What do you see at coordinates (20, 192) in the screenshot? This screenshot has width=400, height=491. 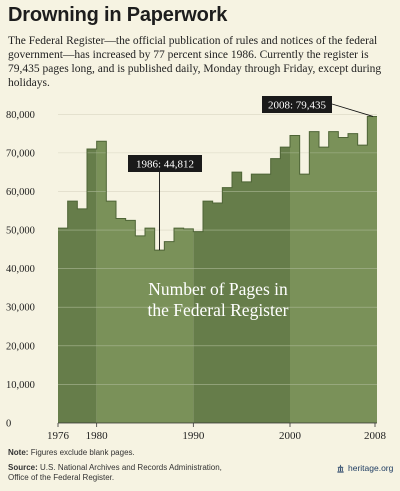 I see `y-tick-label: 60,000` at bounding box center [20, 192].